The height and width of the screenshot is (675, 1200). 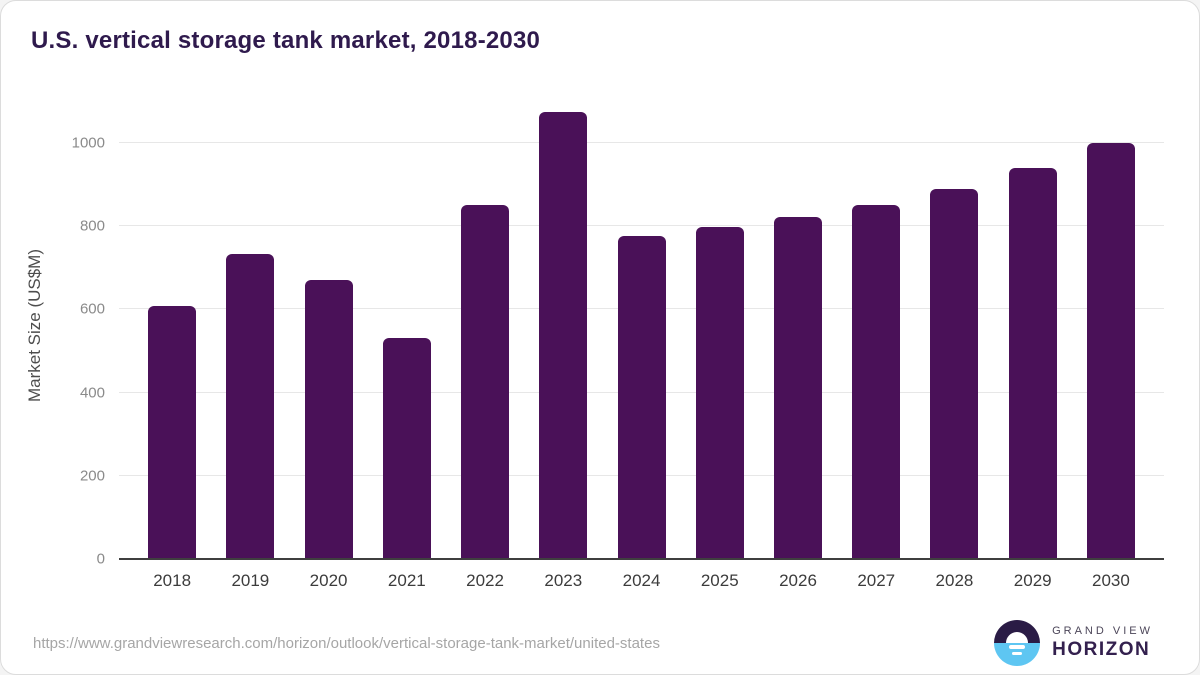 I want to click on bar-column-2022, so click(x=485, y=326).